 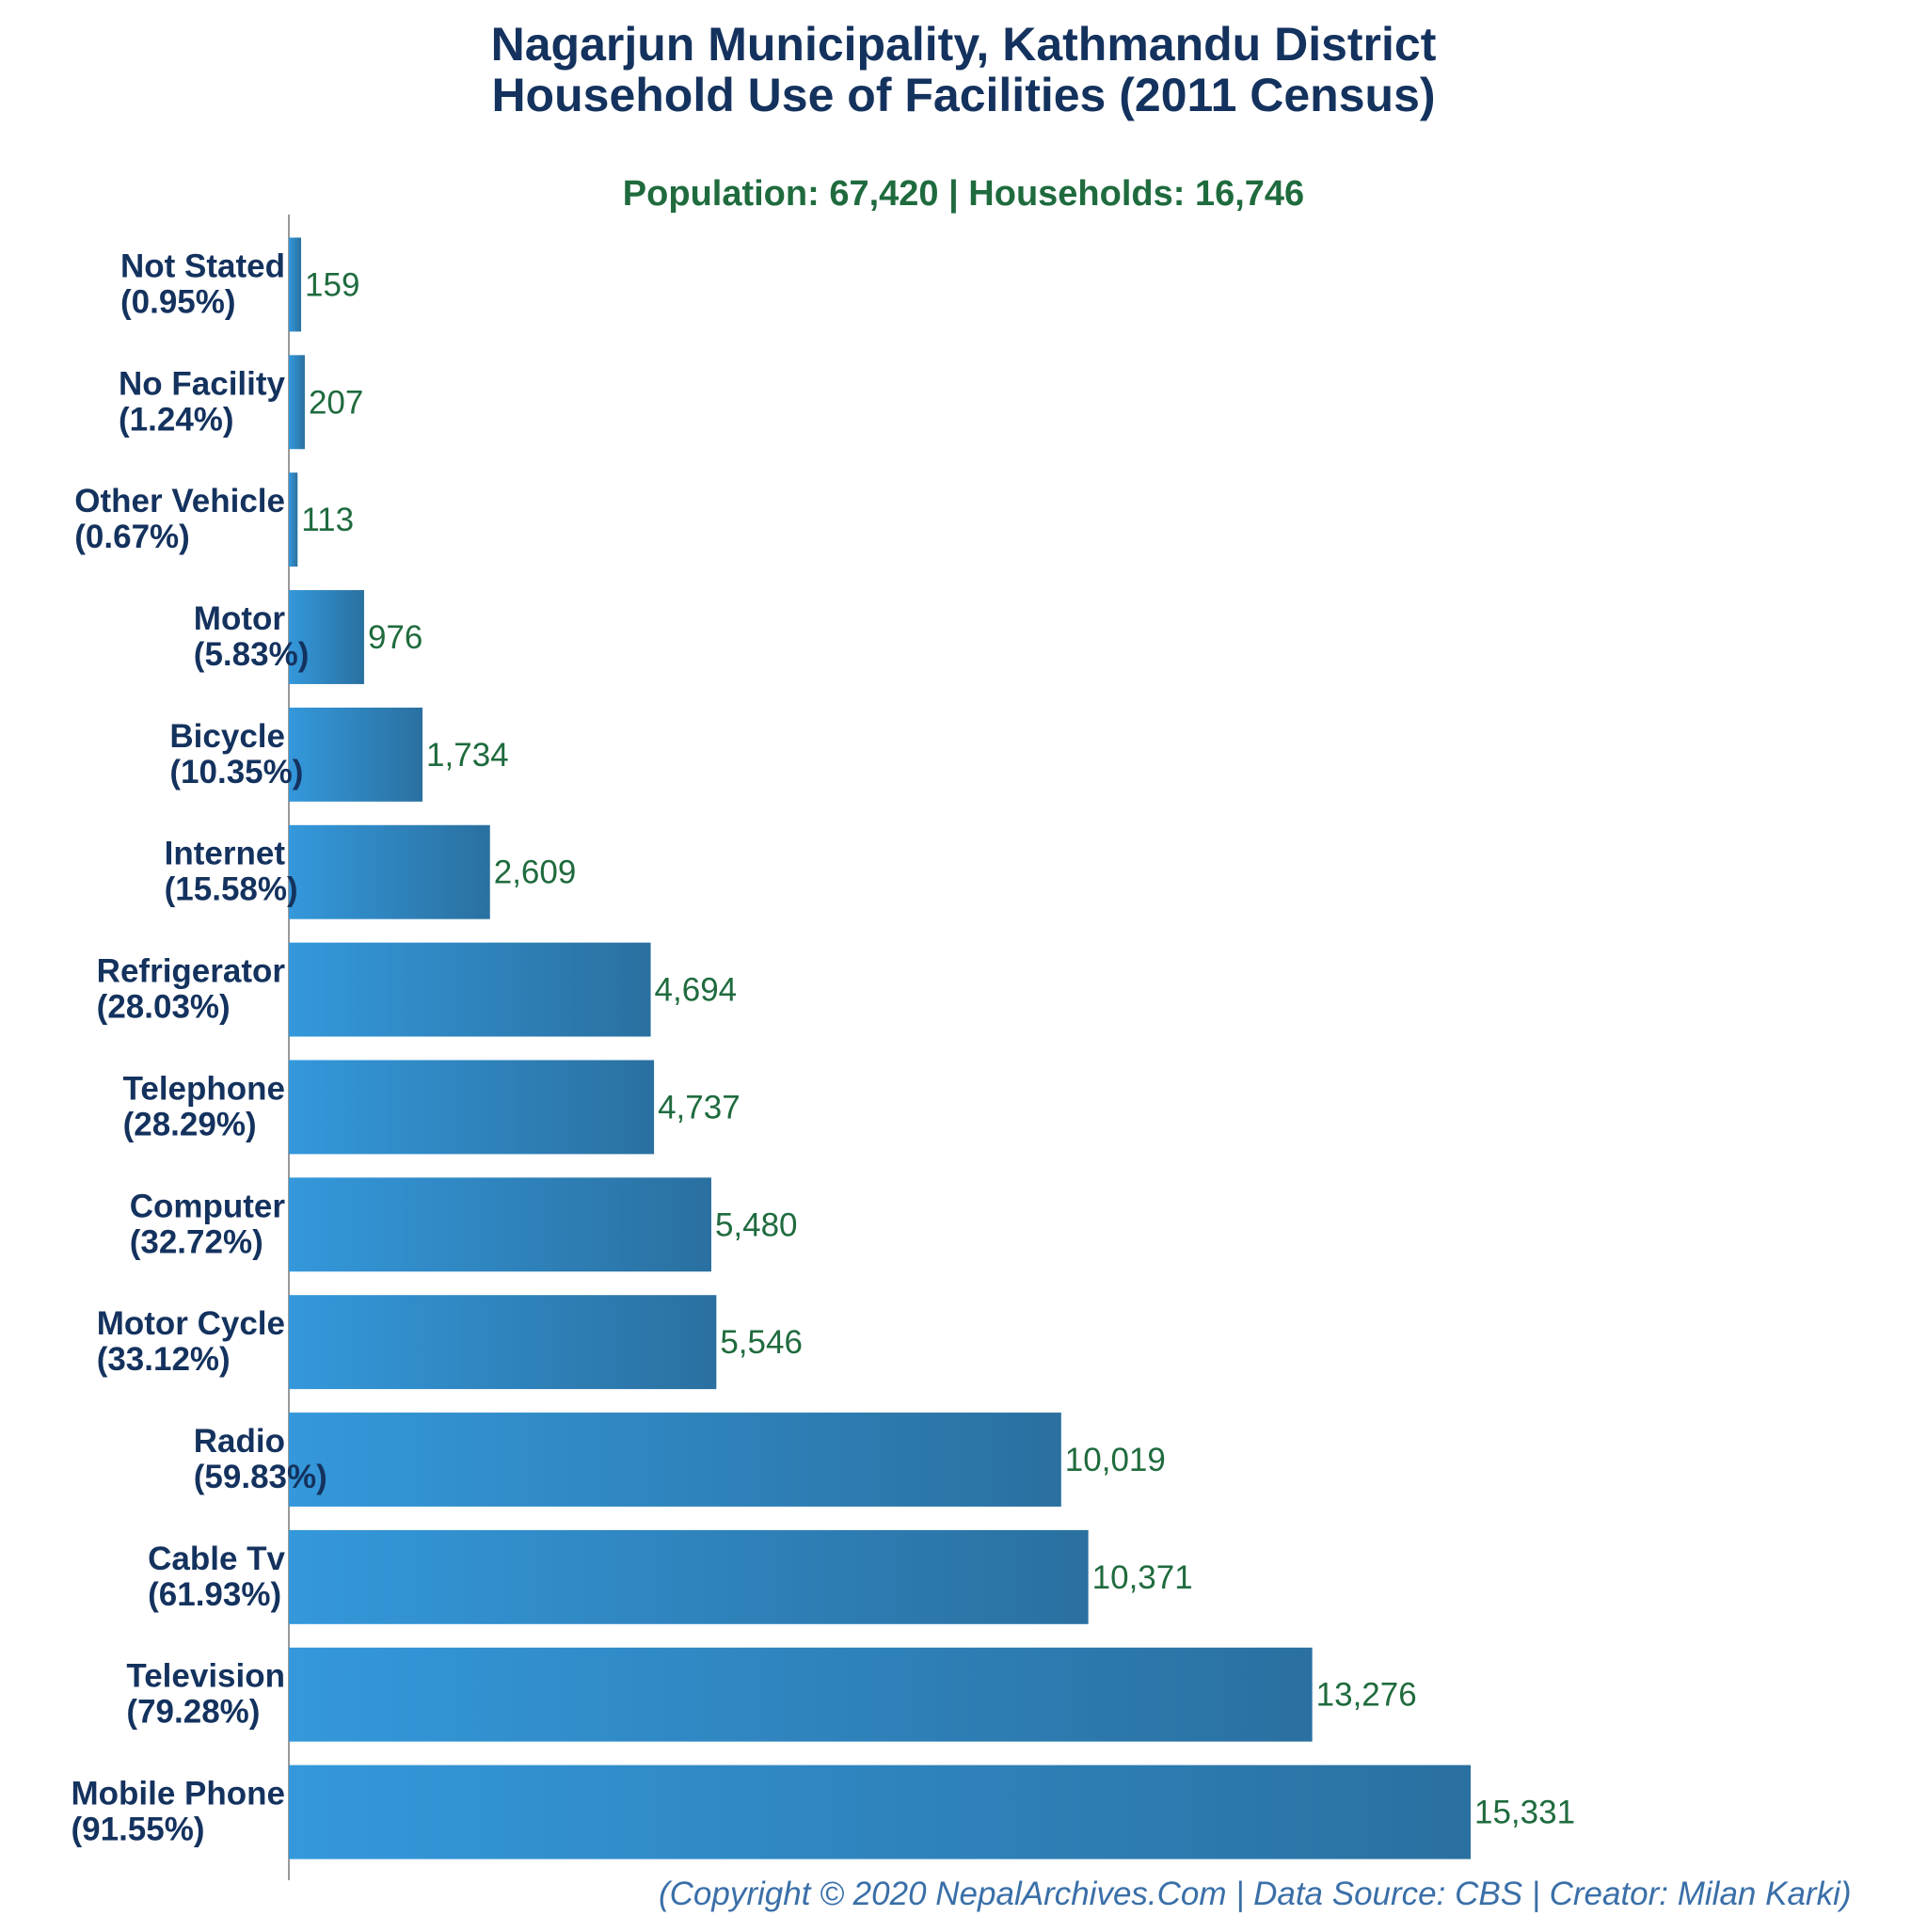 I want to click on bar-mobile-phone, so click(x=880, y=1812).